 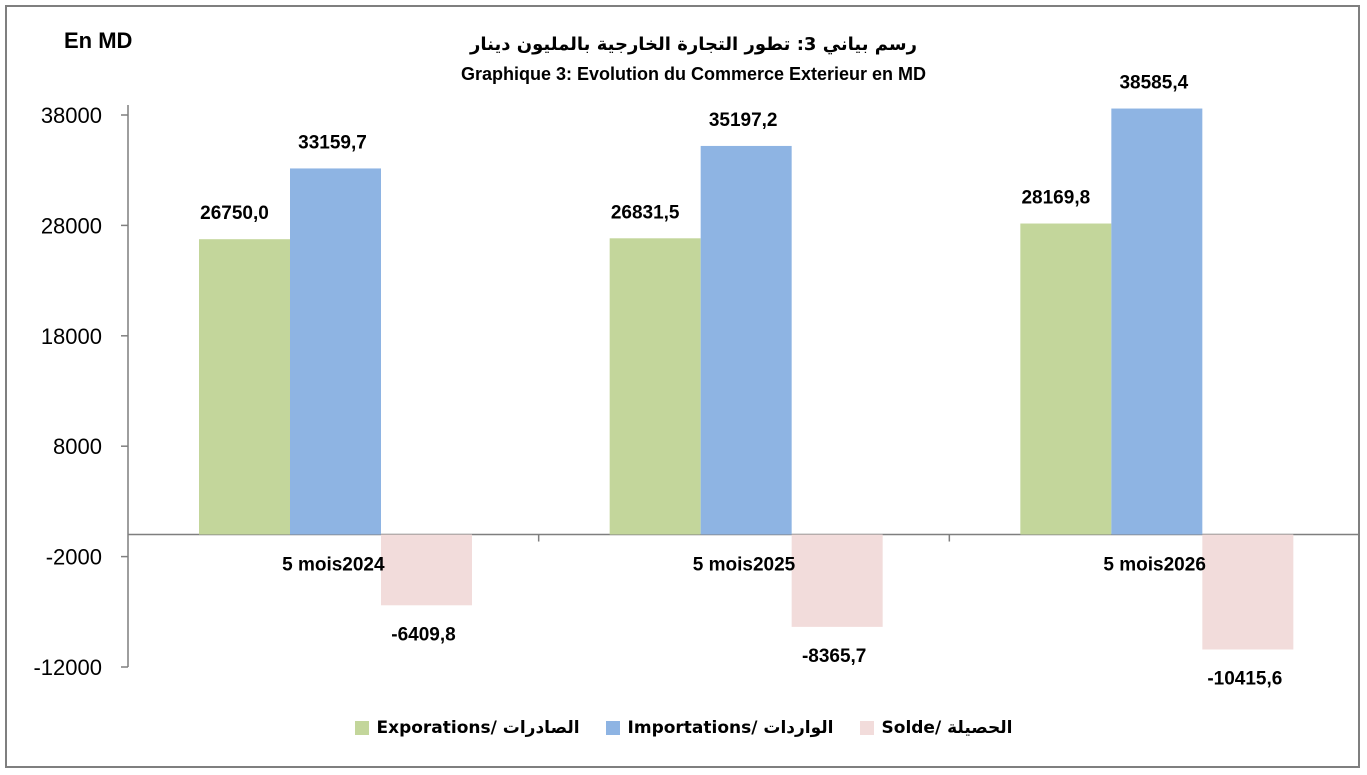 What do you see at coordinates (77, 446) in the screenshot?
I see `y-tick-label: 8000` at bounding box center [77, 446].